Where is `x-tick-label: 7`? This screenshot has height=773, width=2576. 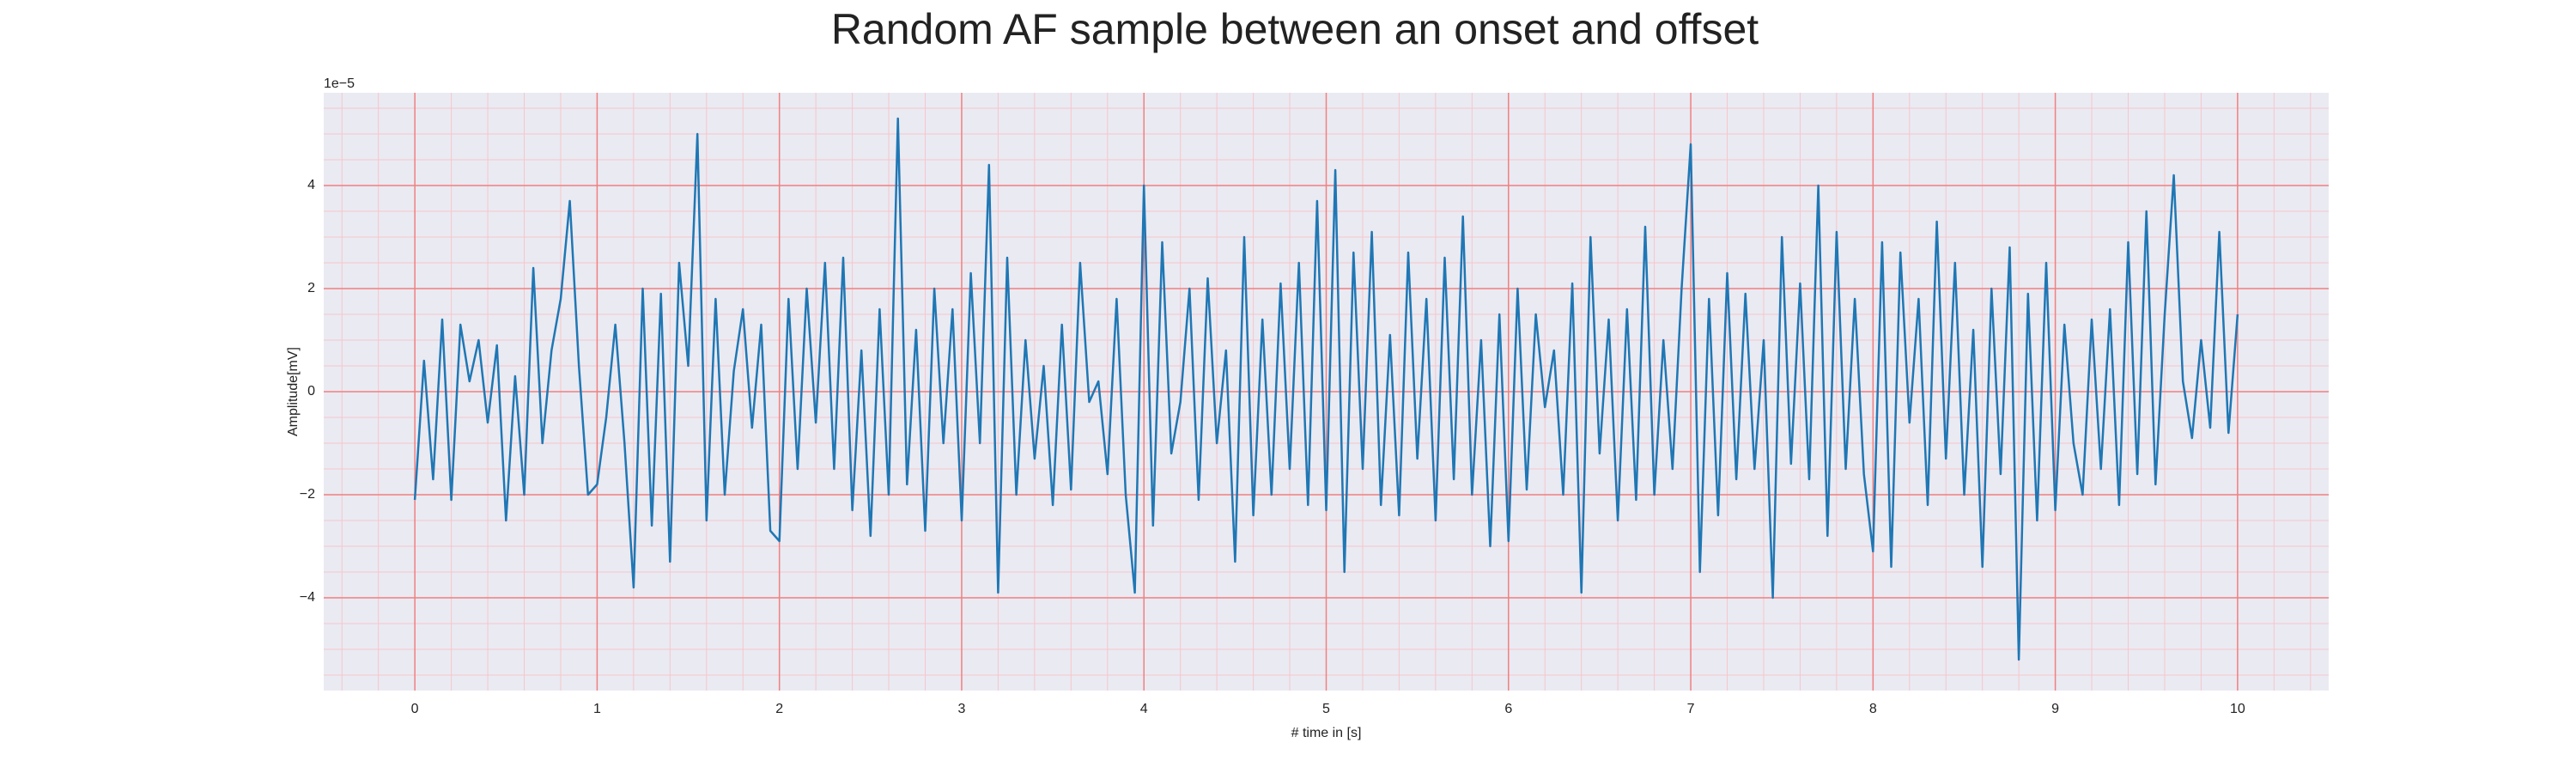 x-tick-label: 7 is located at coordinates (1691, 709).